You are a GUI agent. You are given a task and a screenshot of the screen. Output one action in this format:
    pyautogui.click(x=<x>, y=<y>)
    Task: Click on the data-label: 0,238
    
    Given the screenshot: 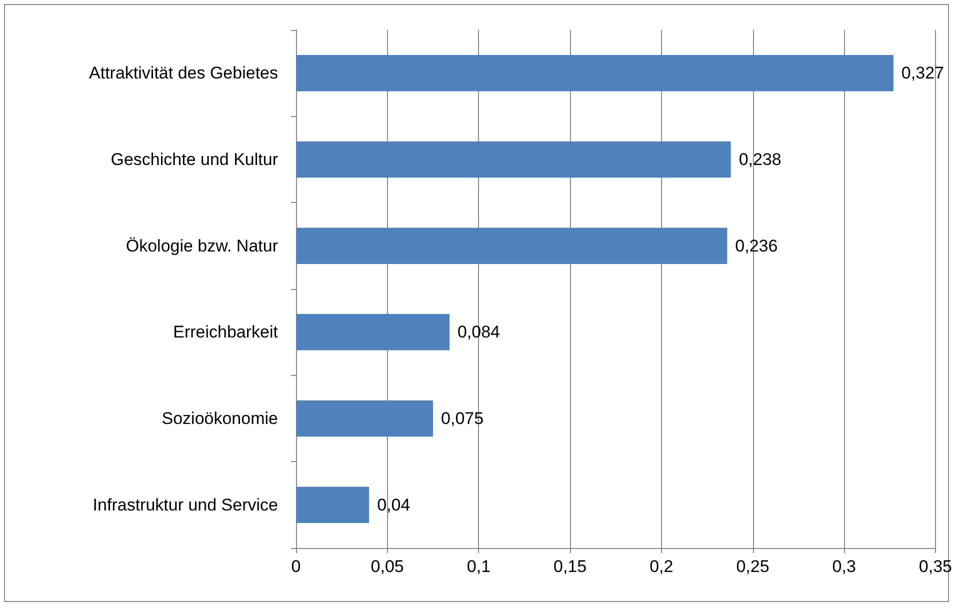 What is the action you would take?
    pyautogui.click(x=760, y=159)
    